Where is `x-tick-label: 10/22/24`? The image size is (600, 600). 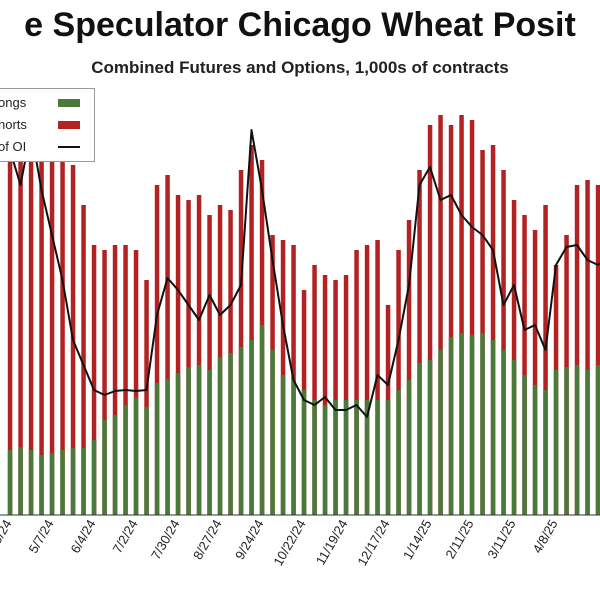 x-tick-label: 10/22/24 is located at coordinates (289, 542).